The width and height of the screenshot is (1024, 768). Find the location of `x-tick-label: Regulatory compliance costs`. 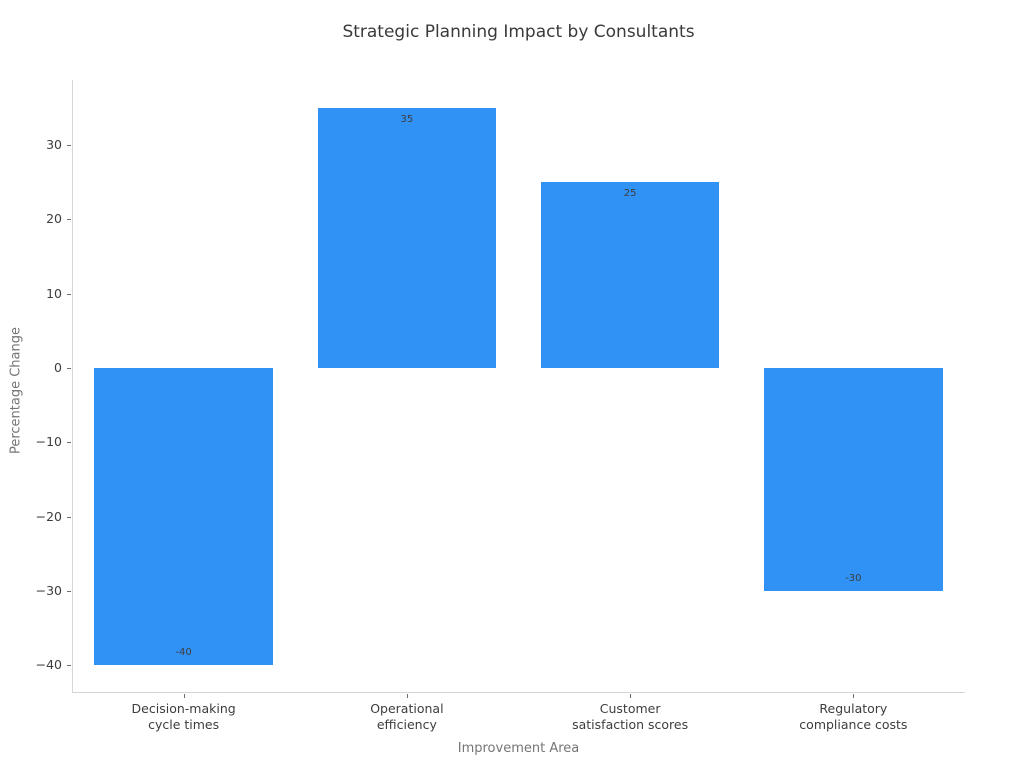

x-tick-label: Regulatory compliance costs is located at coordinates (853, 716).